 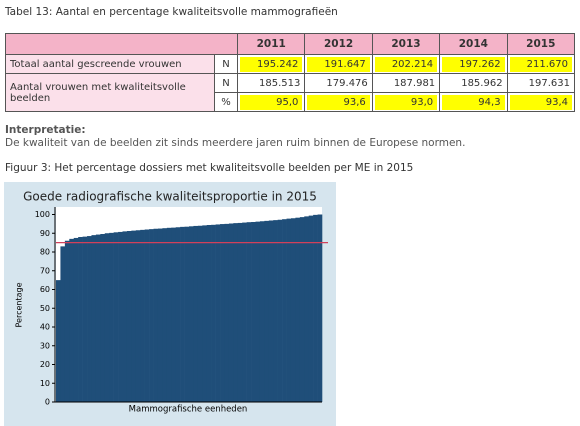 I want to click on value-cell: 185.962, so click(x=473, y=83).